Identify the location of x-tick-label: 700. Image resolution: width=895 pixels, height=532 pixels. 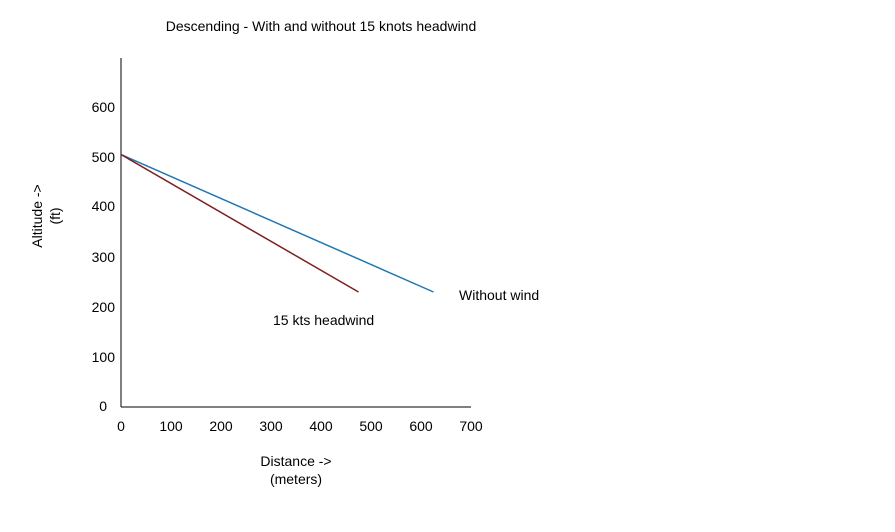
(471, 426).